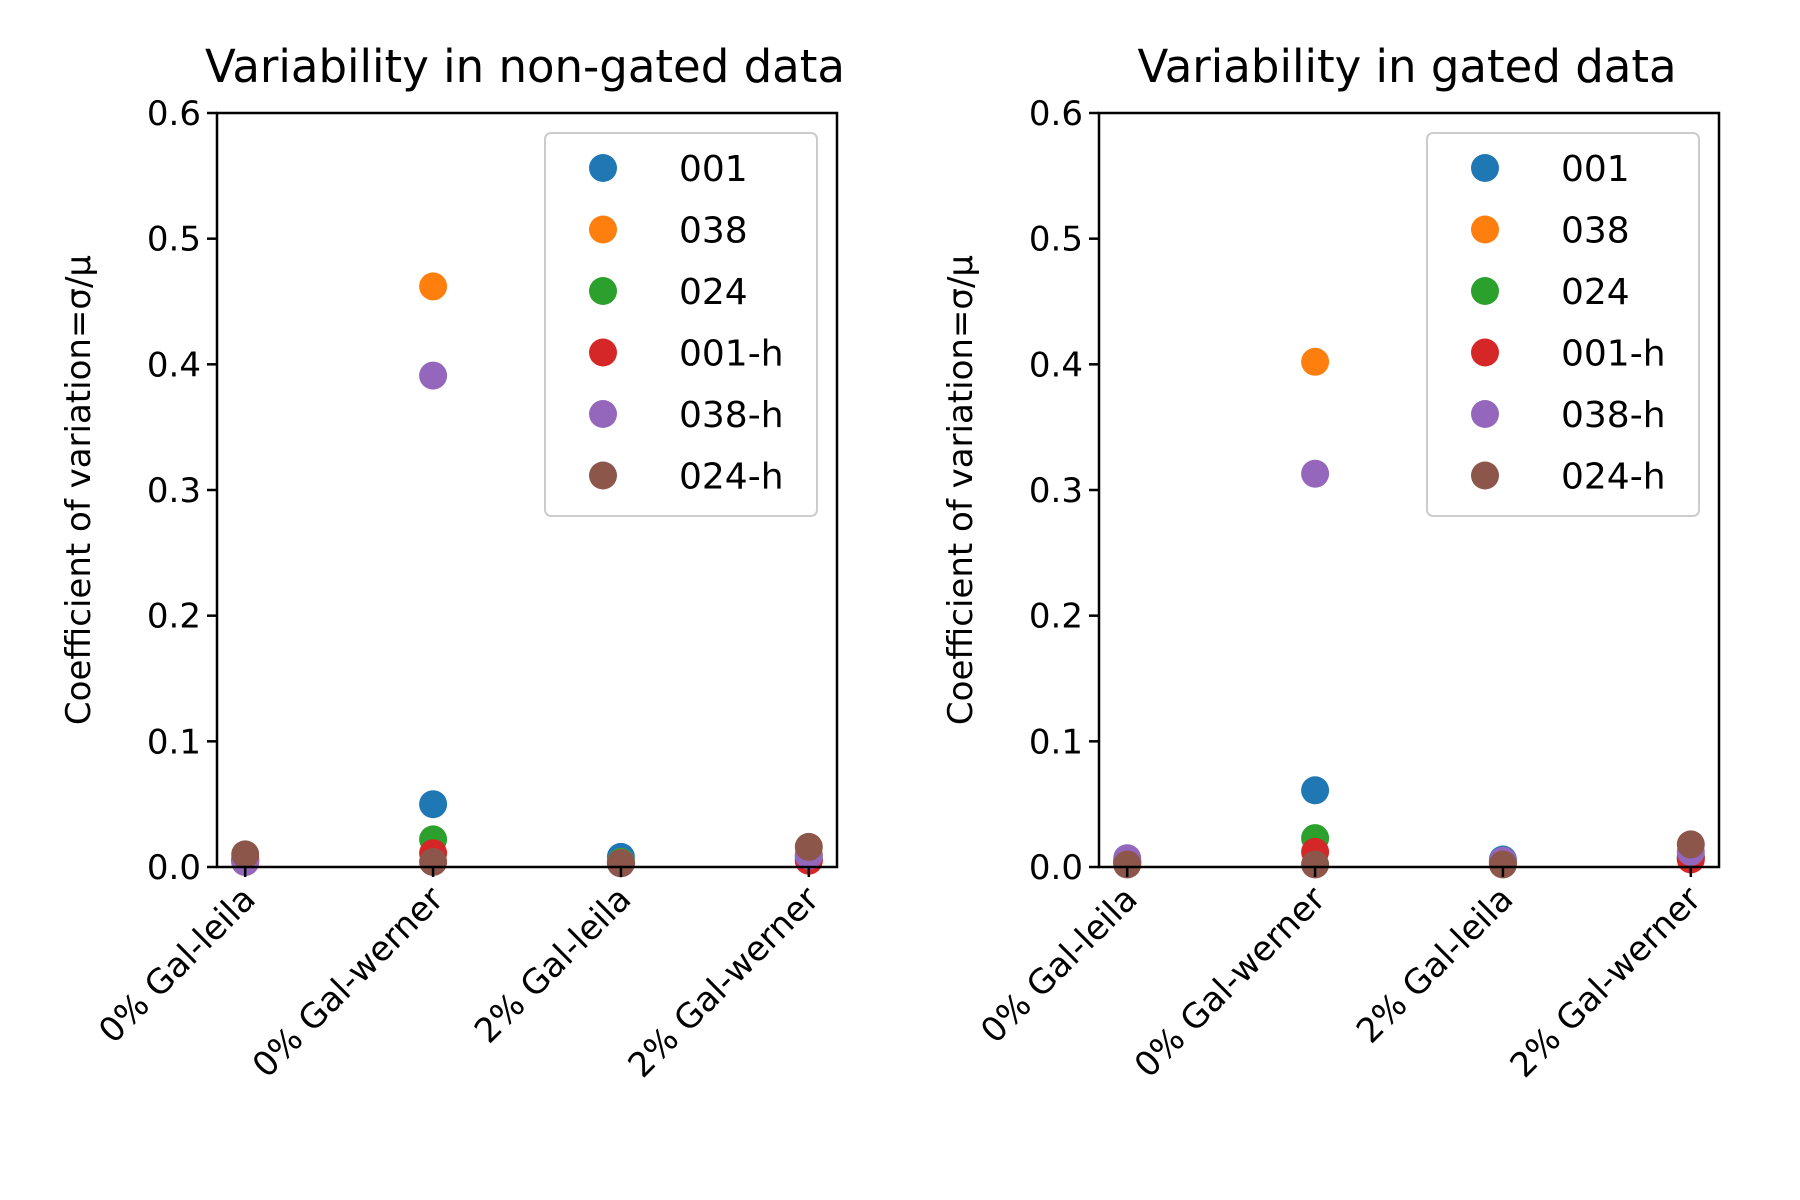  I want to click on chart-title: Variability in gated data, so click(1406, 66).